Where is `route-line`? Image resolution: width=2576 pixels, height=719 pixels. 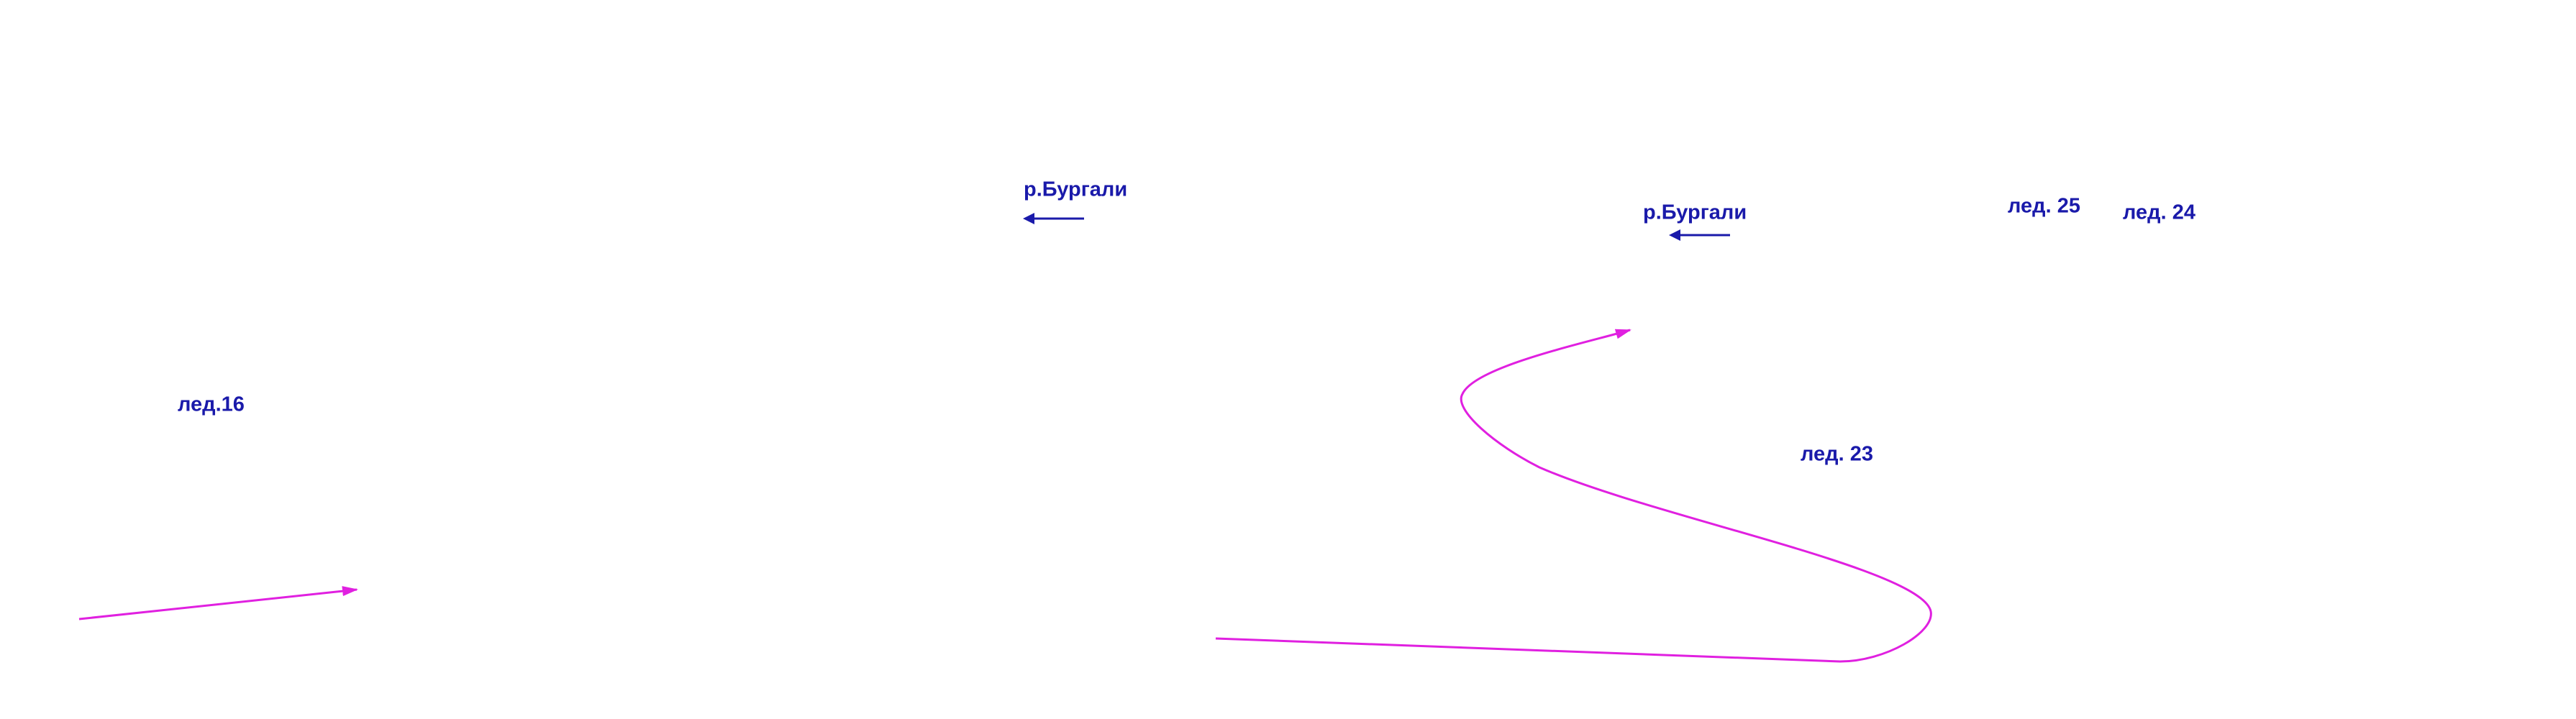 route-line is located at coordinates (218, 603).